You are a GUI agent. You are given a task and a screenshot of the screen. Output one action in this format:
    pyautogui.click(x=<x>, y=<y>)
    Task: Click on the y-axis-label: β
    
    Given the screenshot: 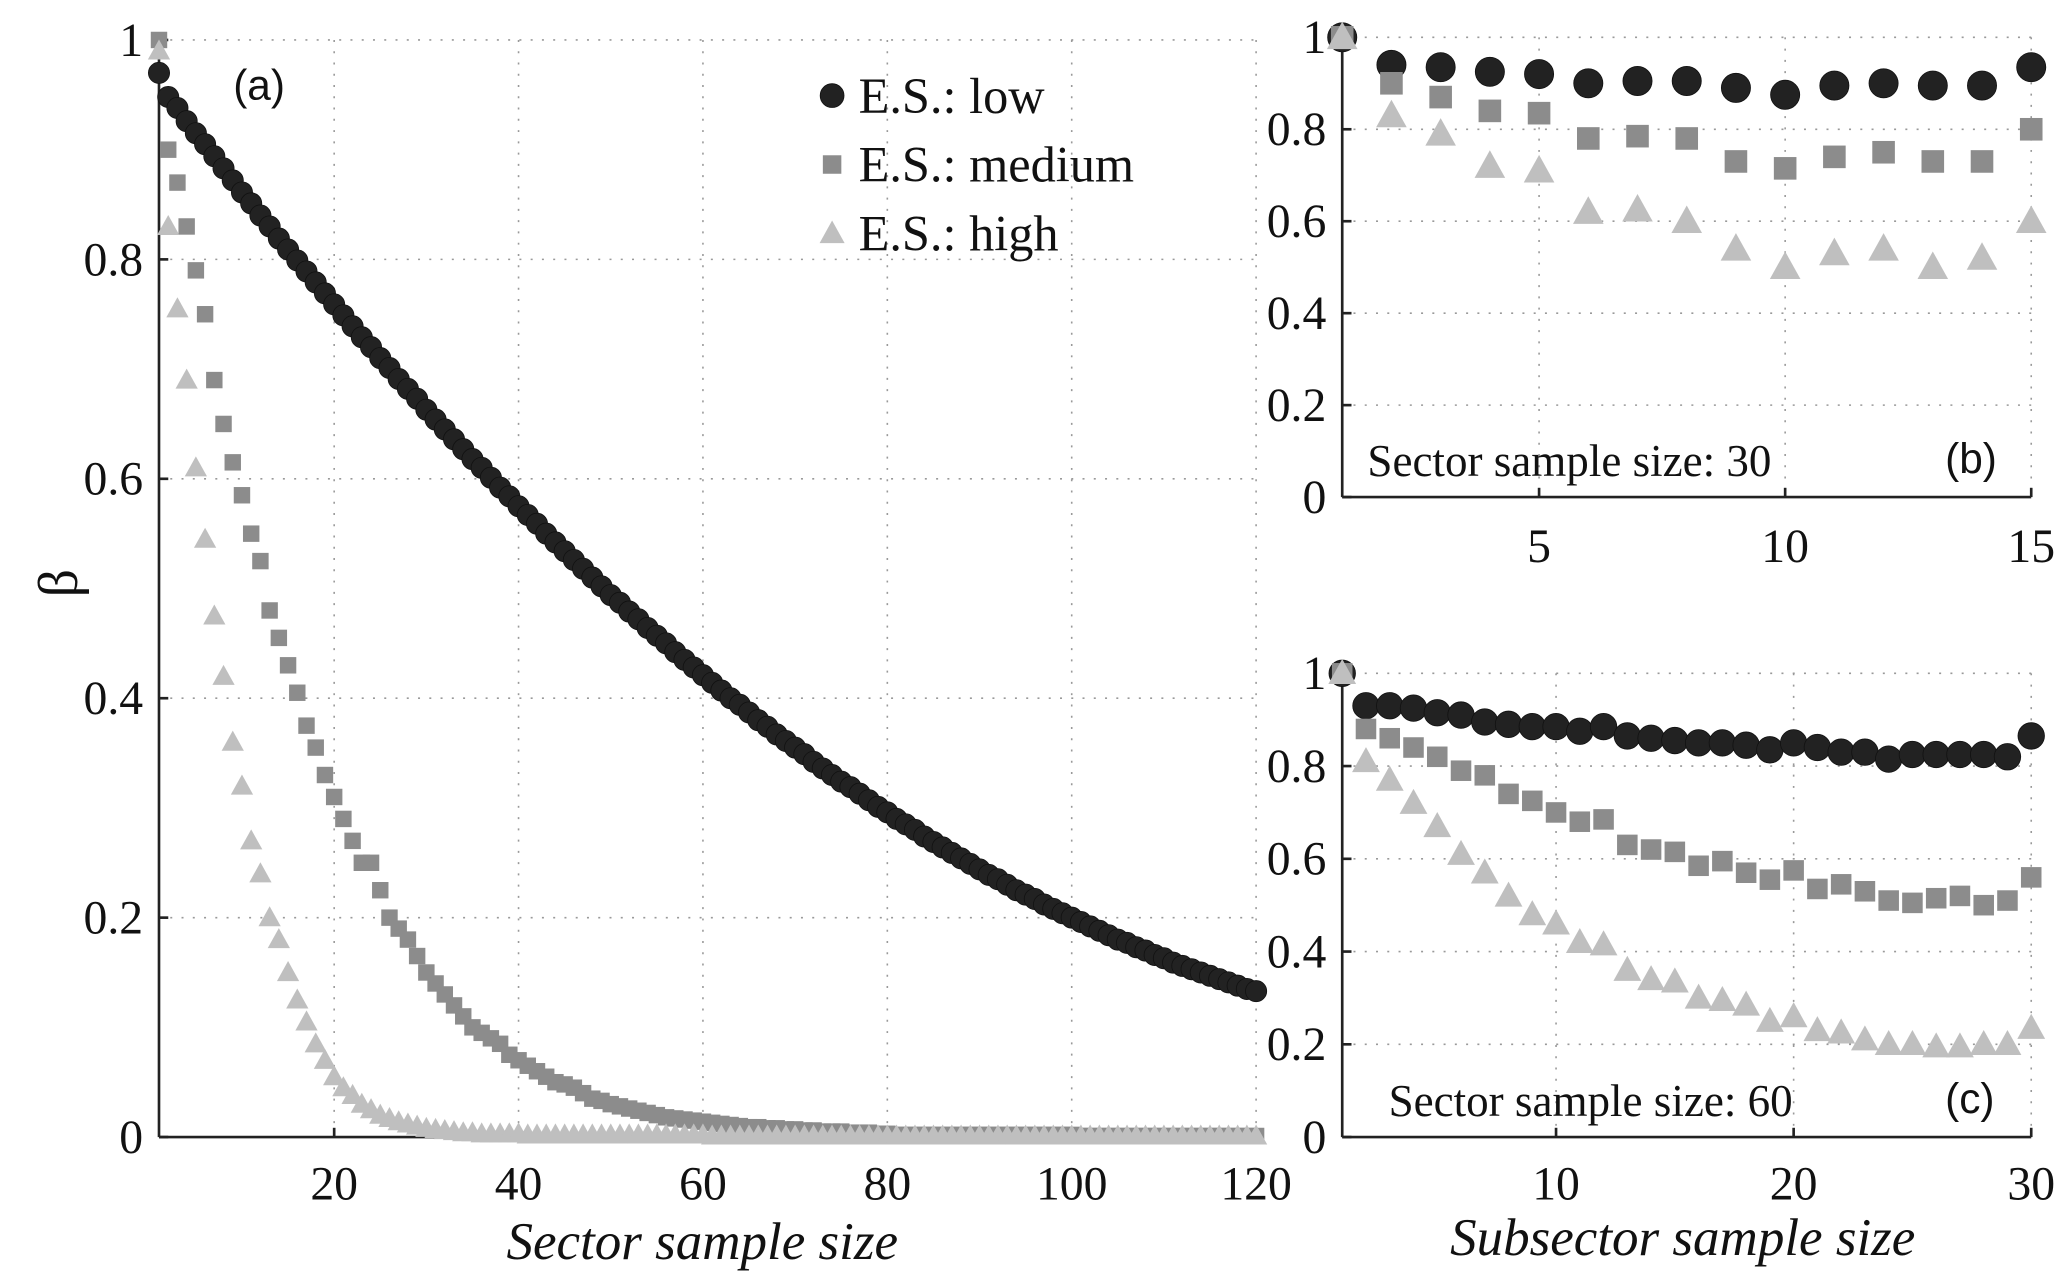 What is the action you would take?
    pyautogui.click(x=59, y=583)
    